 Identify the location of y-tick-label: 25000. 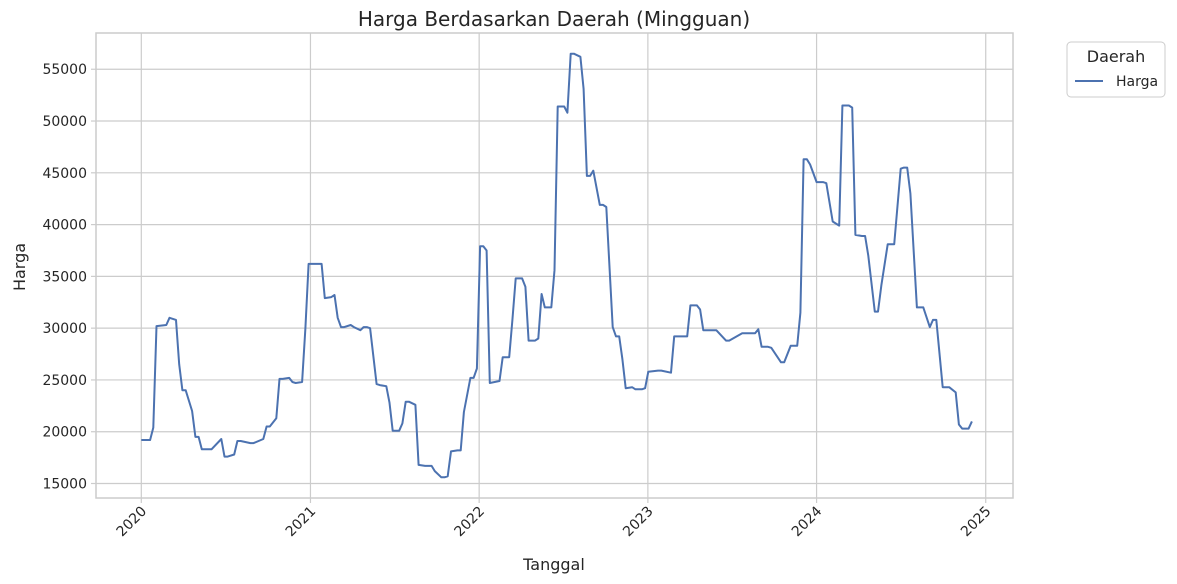
(64, 381).